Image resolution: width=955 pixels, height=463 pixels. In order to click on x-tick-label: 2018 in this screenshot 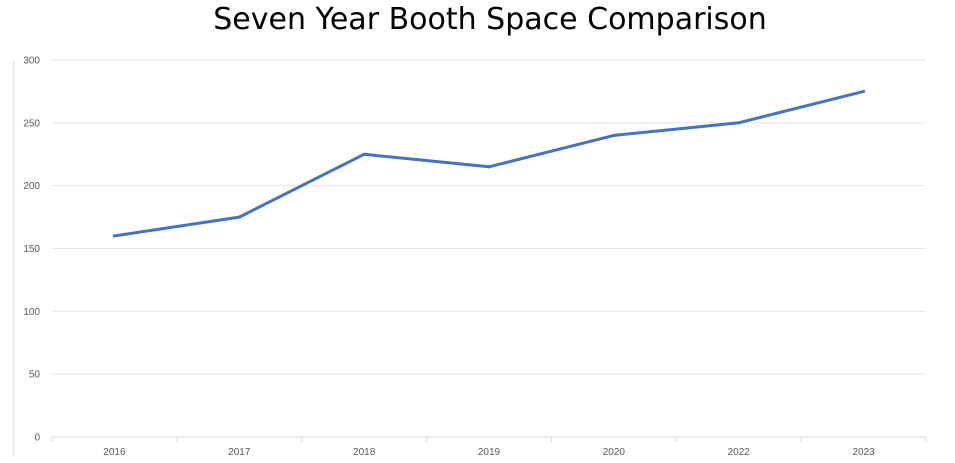, I will do `click(364, 452)`.